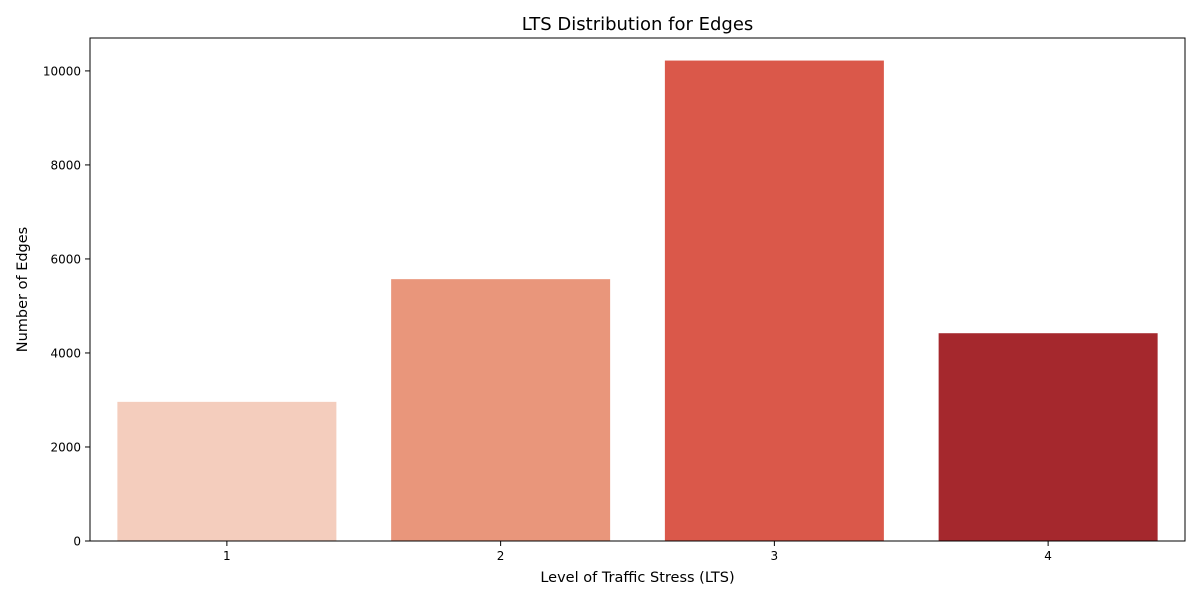 This screenshot has height=605, width=1200. I want to click on x-axis-label: Level of Traffic Stress (LTS), so click(637, 578).